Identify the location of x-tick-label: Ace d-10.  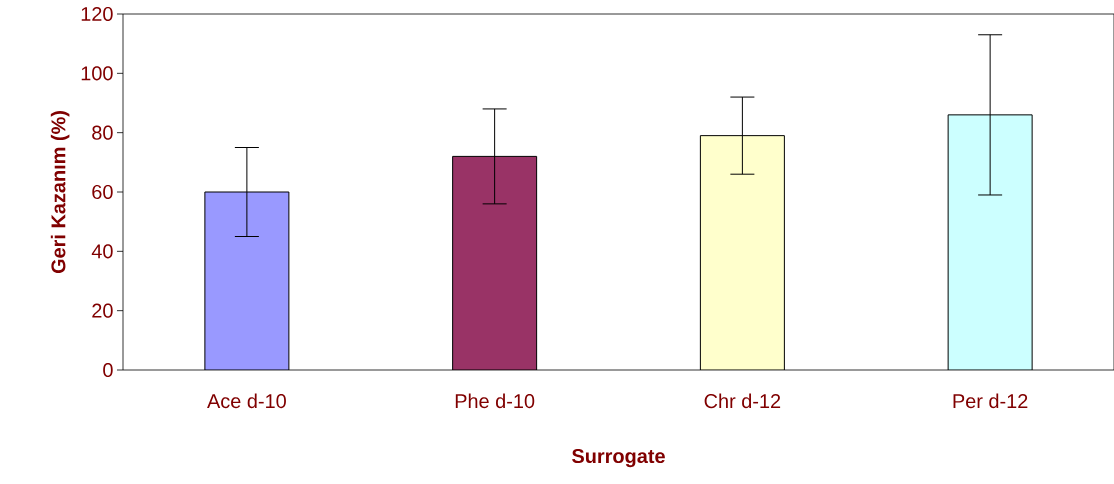
(246, 401).